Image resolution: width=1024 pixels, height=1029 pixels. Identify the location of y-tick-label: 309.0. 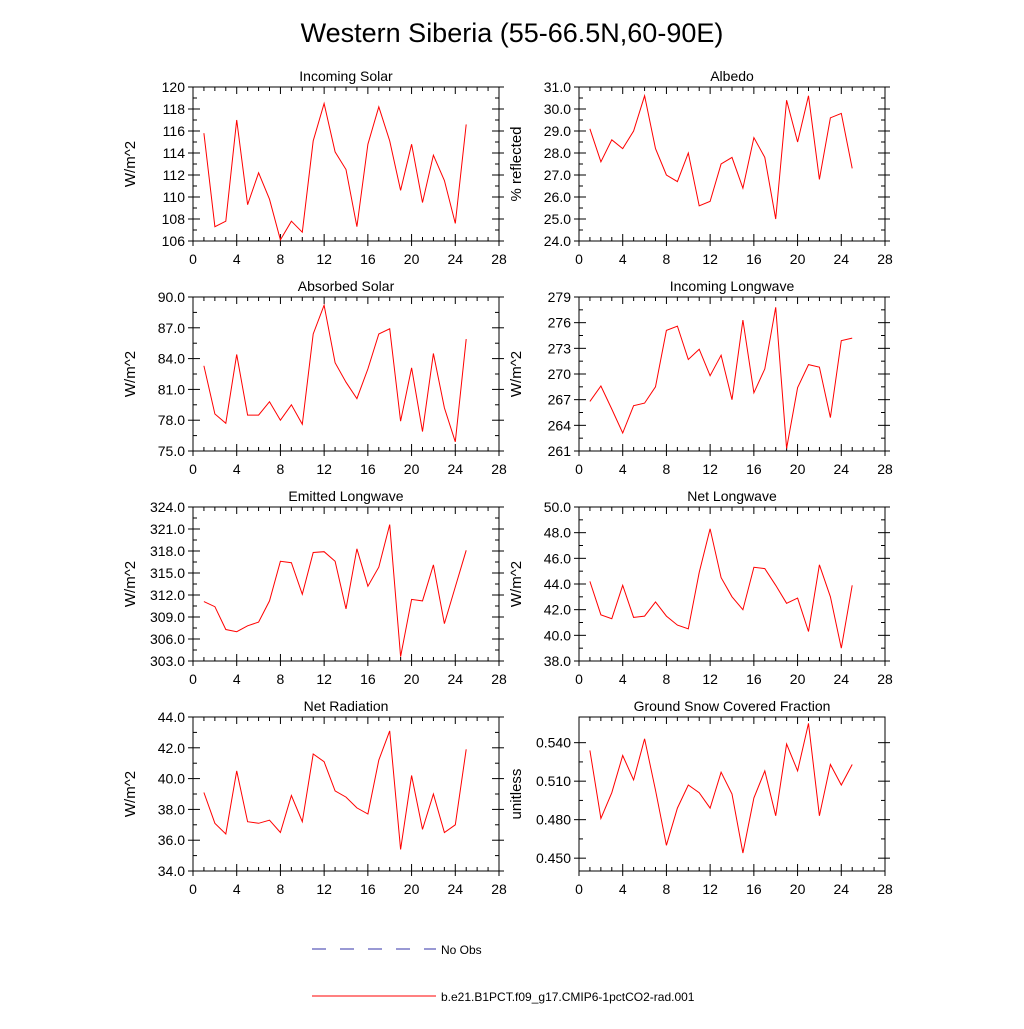
(167, 617).